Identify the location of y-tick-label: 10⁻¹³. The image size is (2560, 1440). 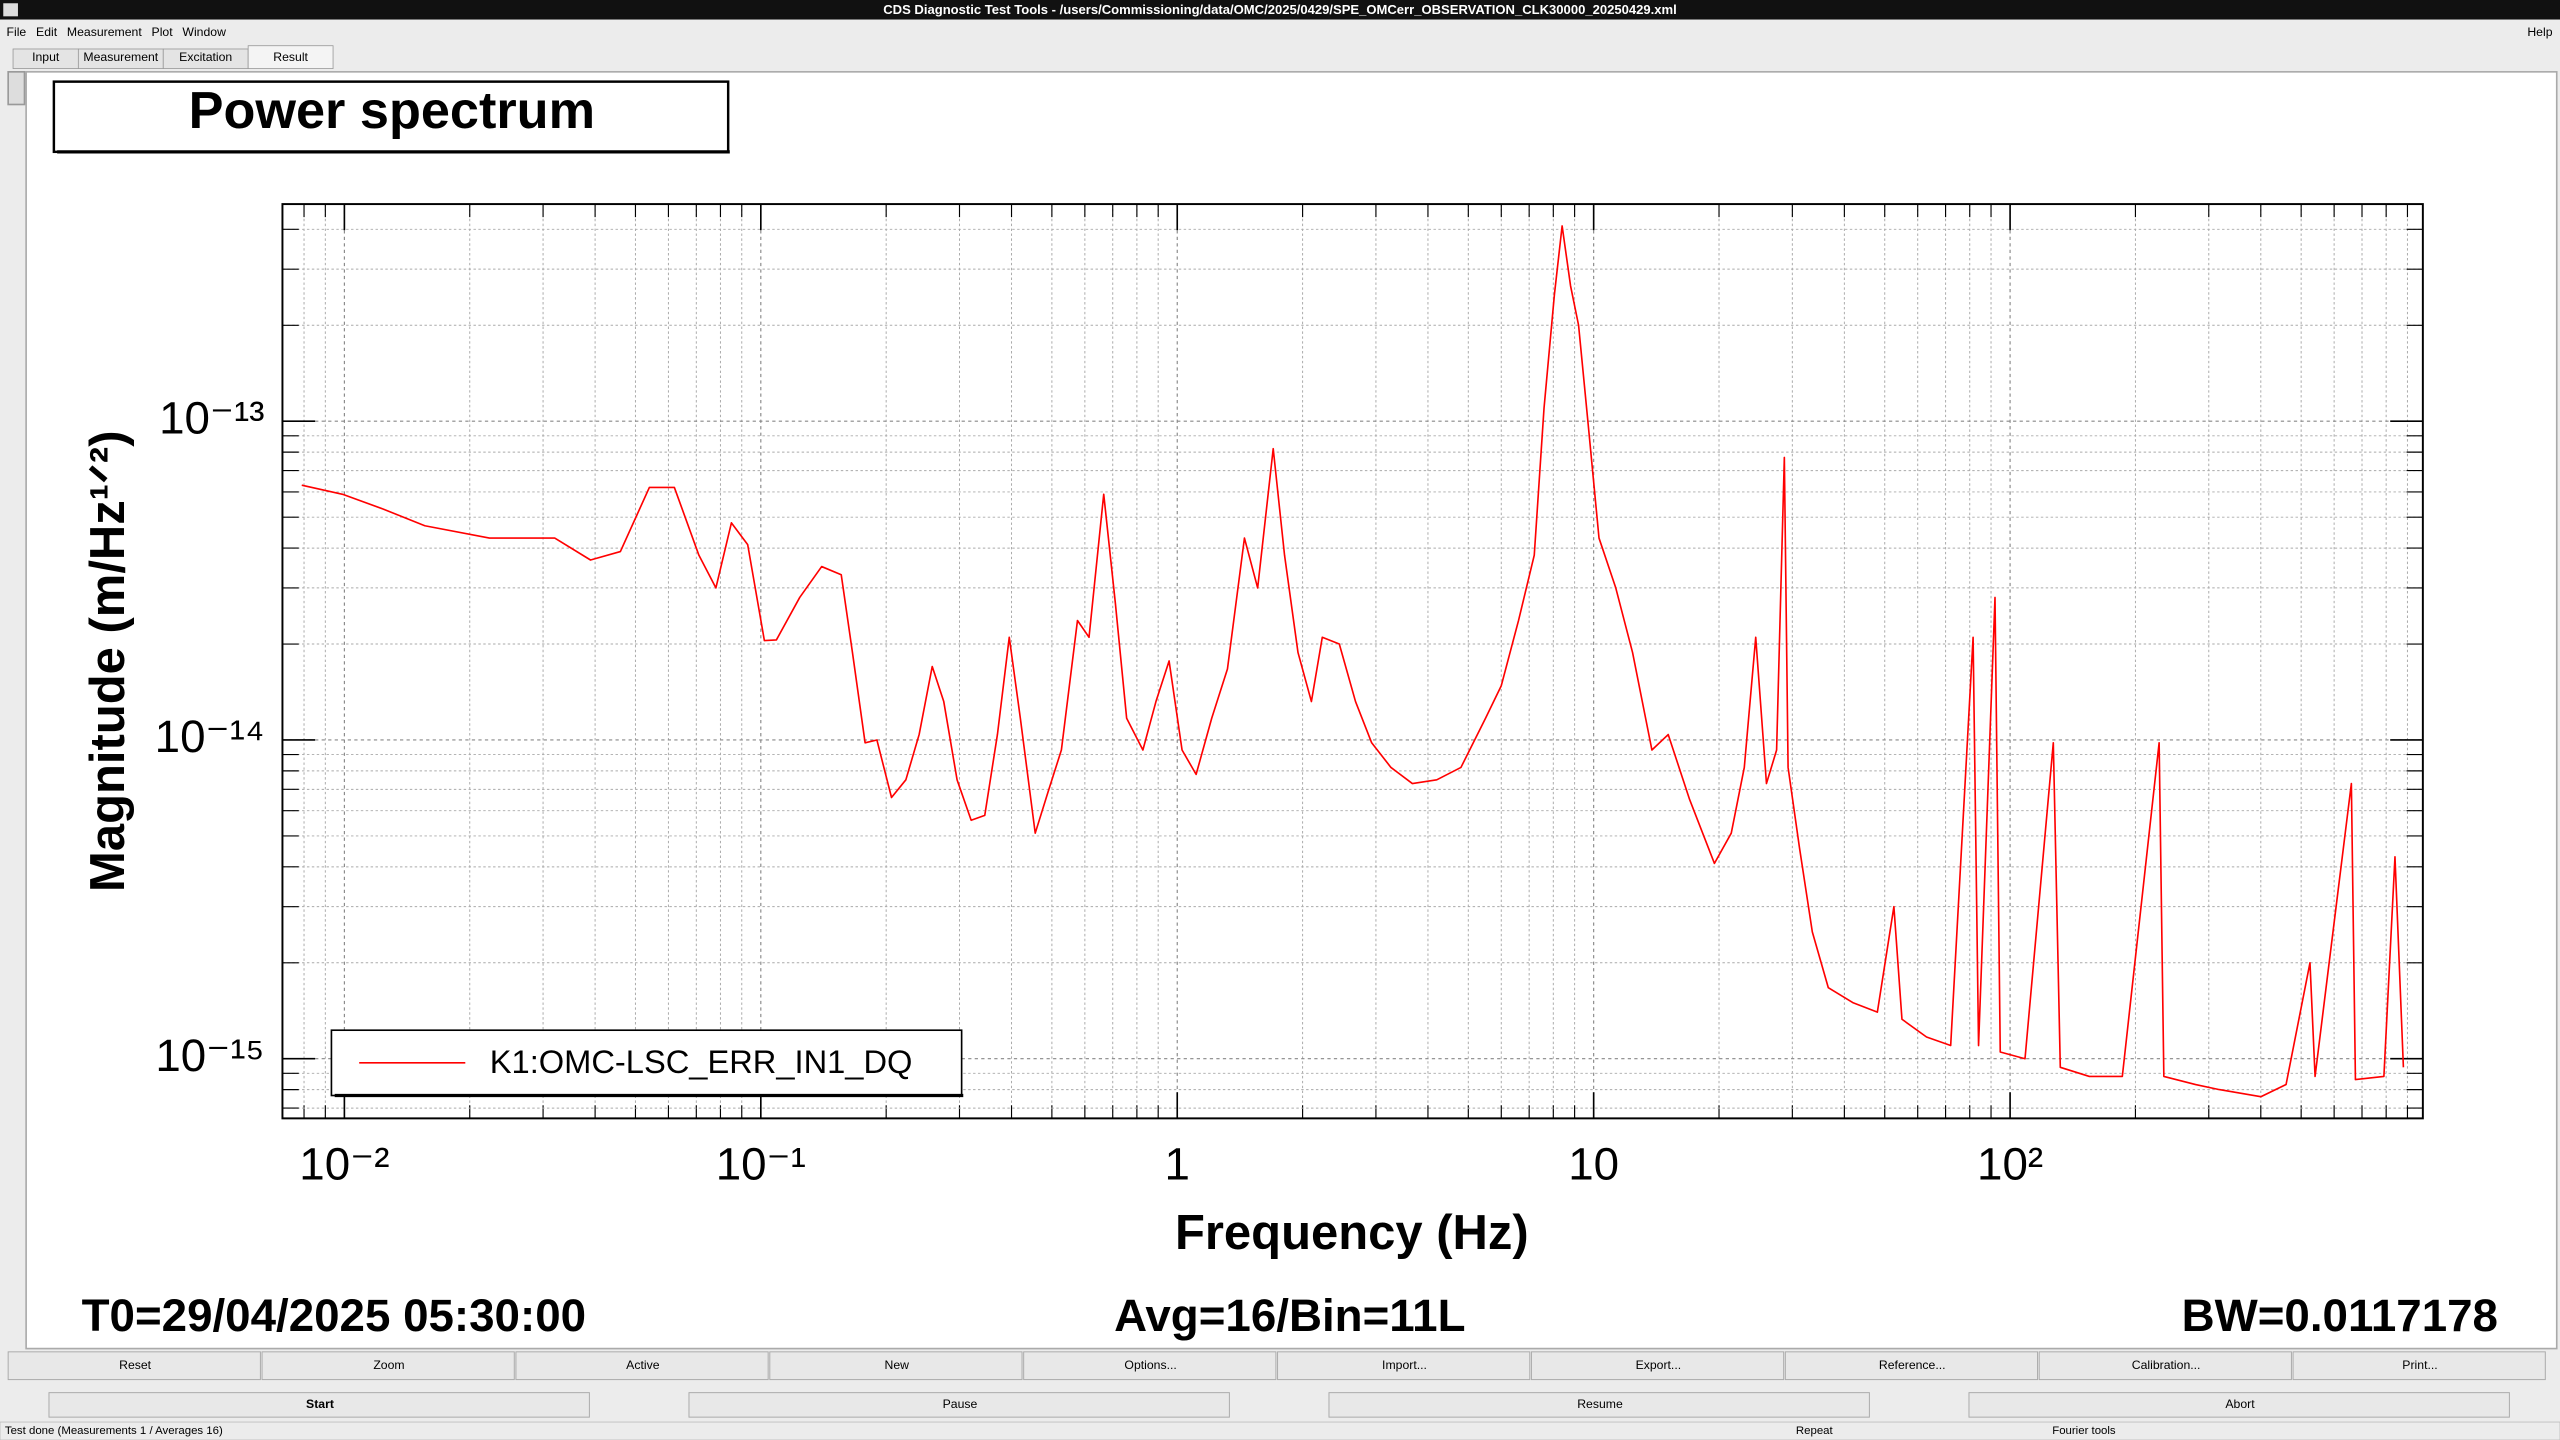
(211, 417).